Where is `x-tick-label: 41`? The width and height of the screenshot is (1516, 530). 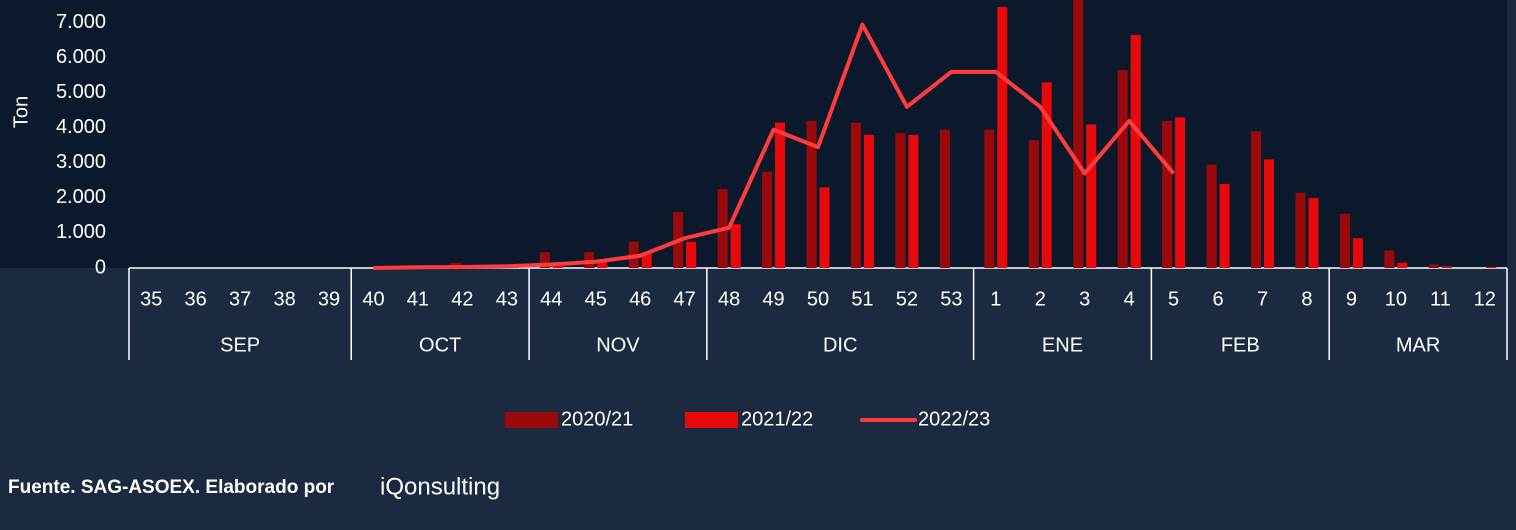 x-tick-label: 41 is located at coordinates (418, 299).